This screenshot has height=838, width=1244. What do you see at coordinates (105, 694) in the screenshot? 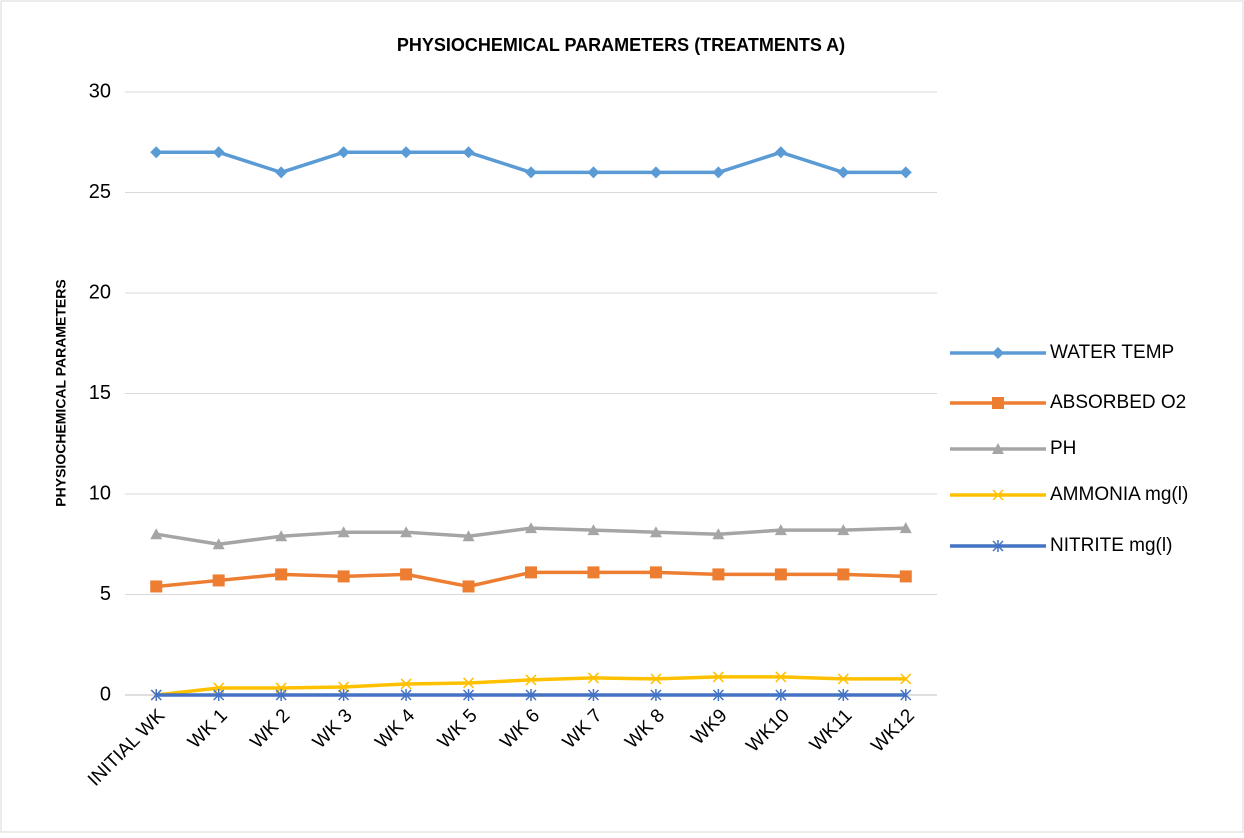
I see `y-tick-label: 0` at bounding box center [105, 694].